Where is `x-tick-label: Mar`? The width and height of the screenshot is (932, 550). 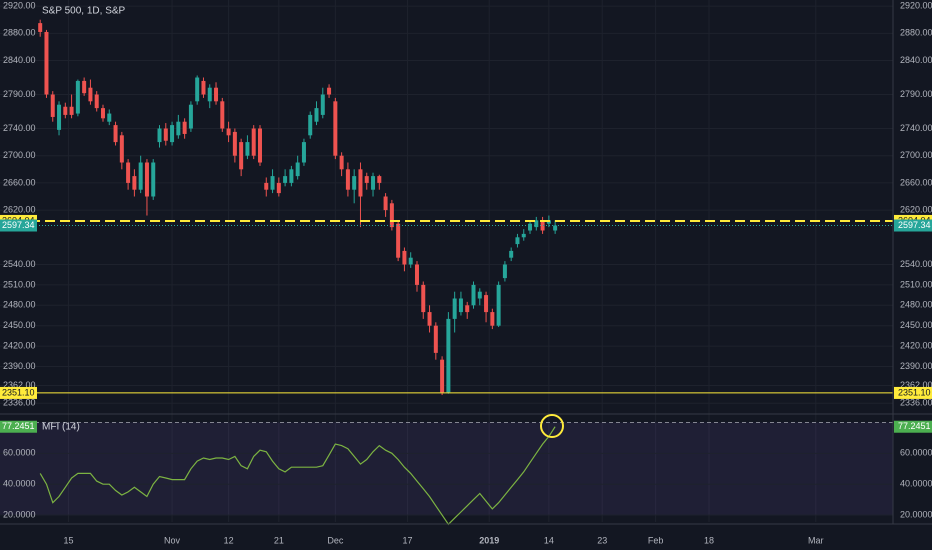 x-tick-label: Mar is located at coordinates (816, 540).